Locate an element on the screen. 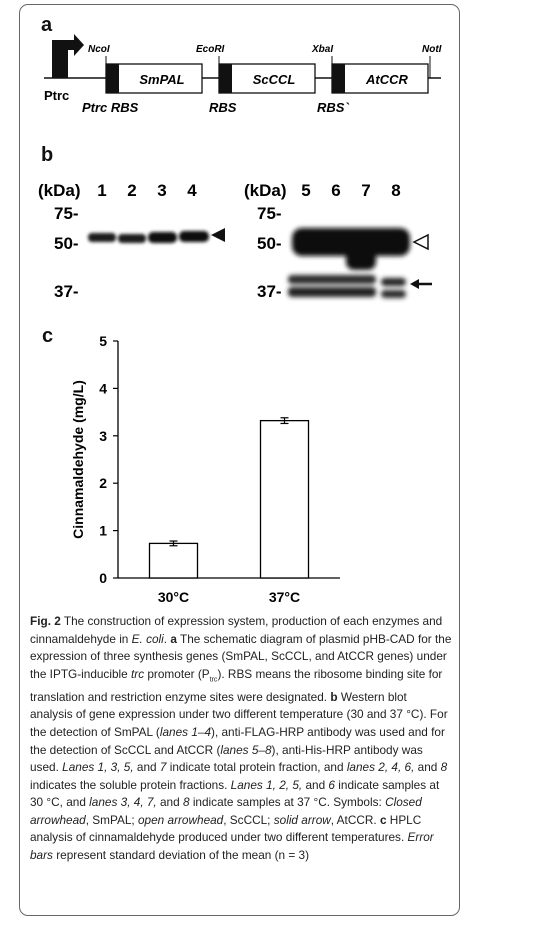  caption-b-14: , AtCCR. is located at coordinates (354, 820).